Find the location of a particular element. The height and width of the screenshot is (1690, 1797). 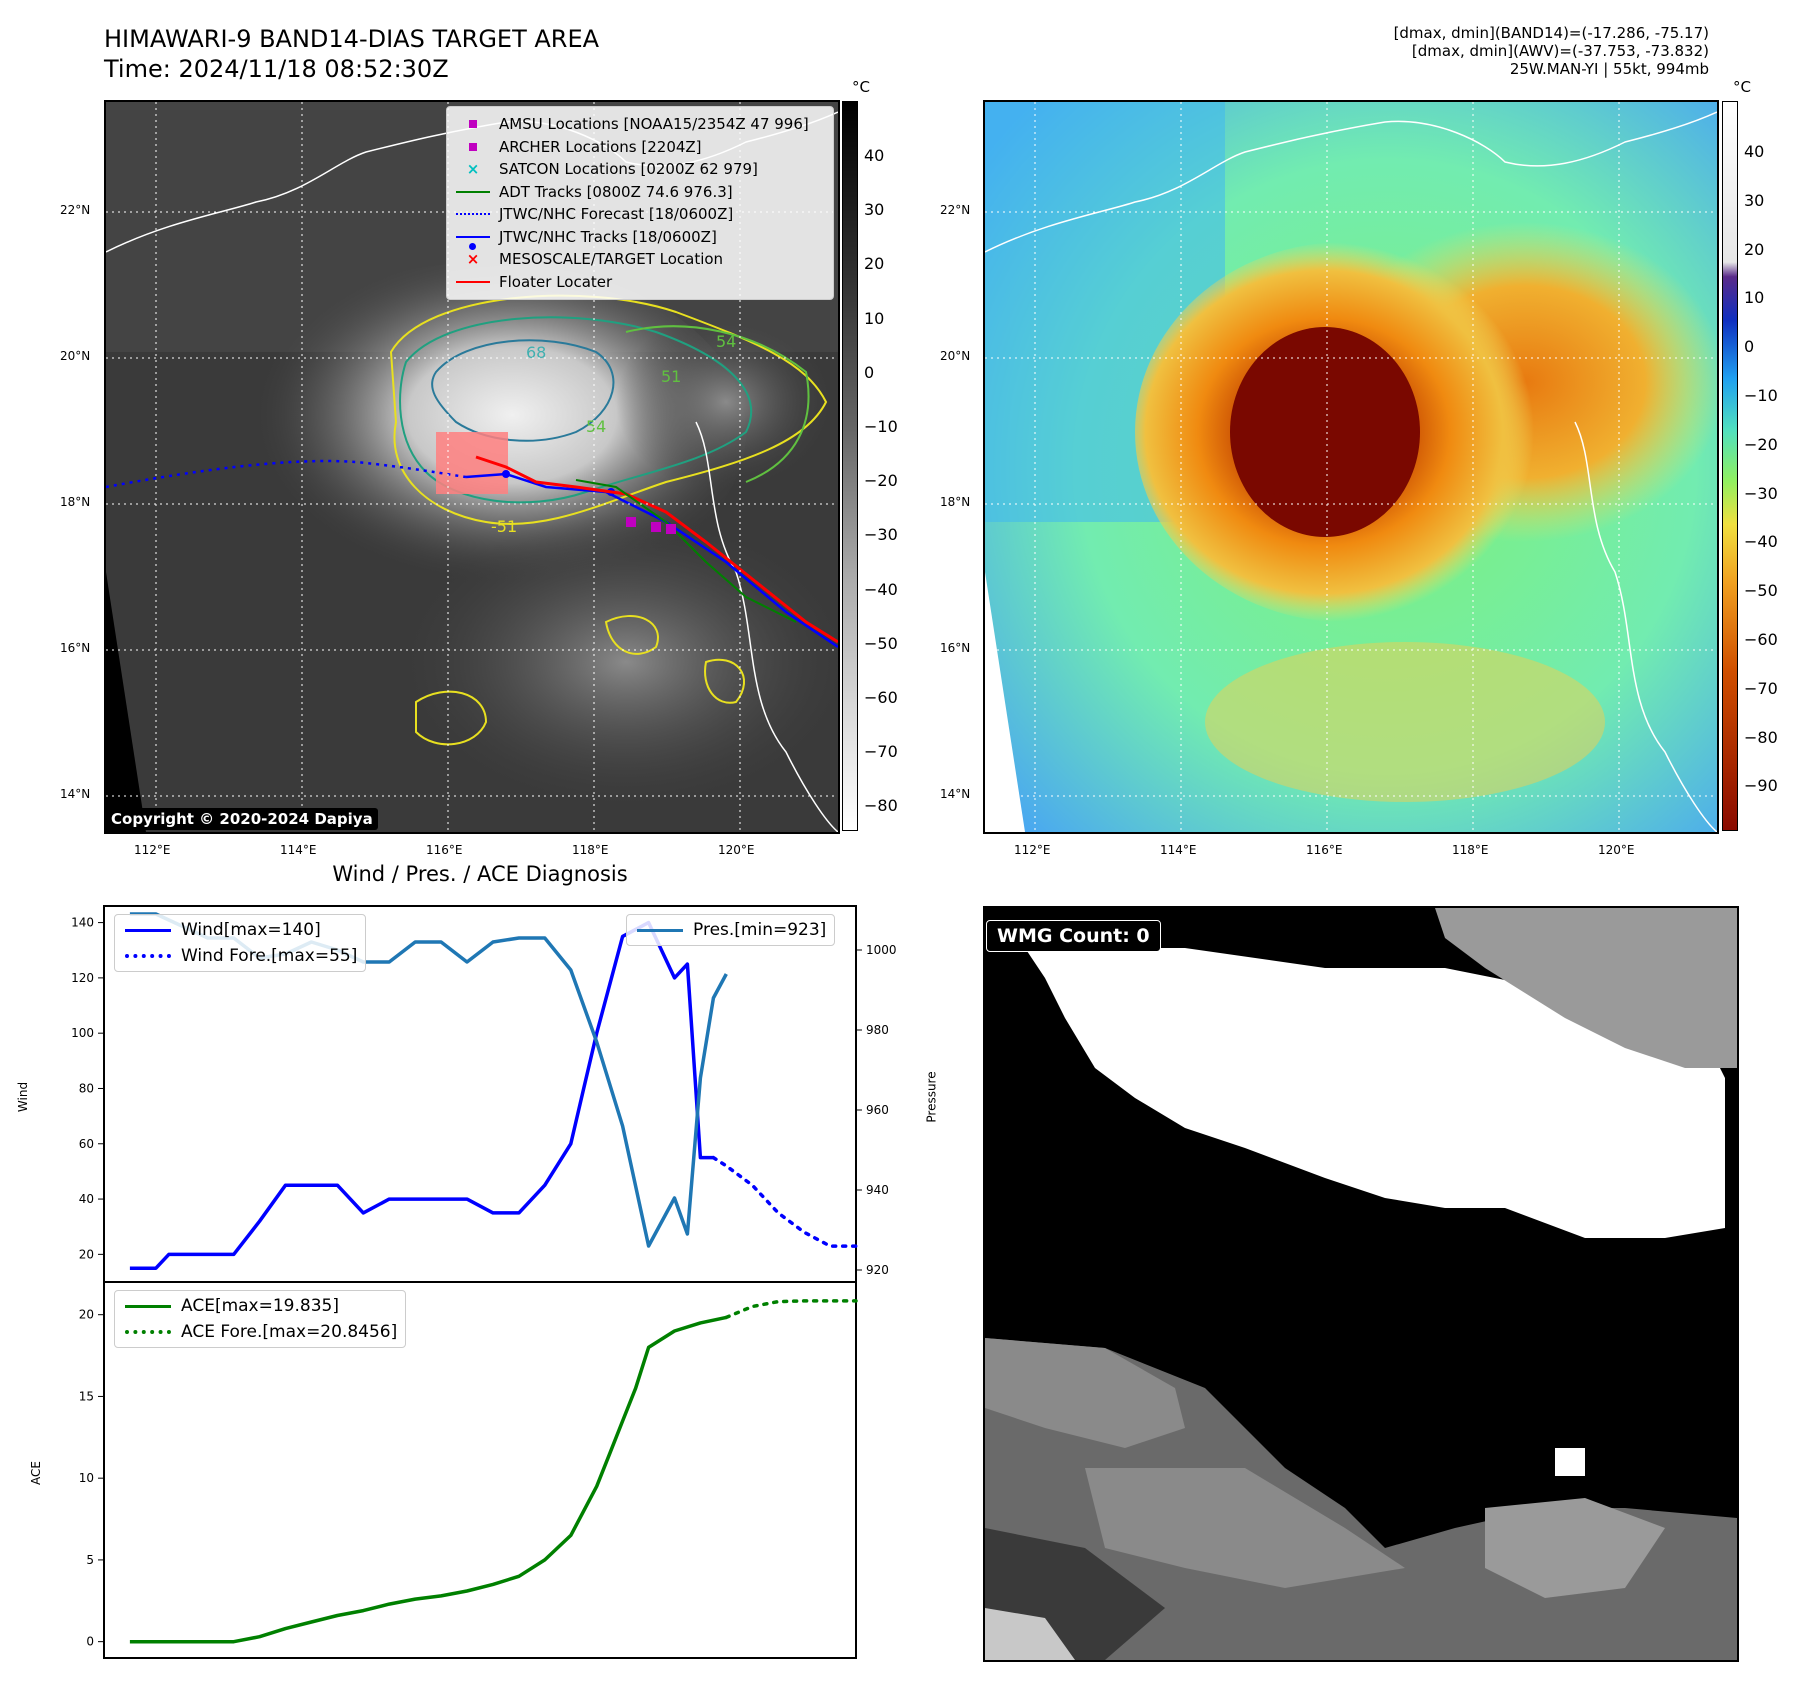

colorbar-tick: −50 is located at coordinates (1761, 591).